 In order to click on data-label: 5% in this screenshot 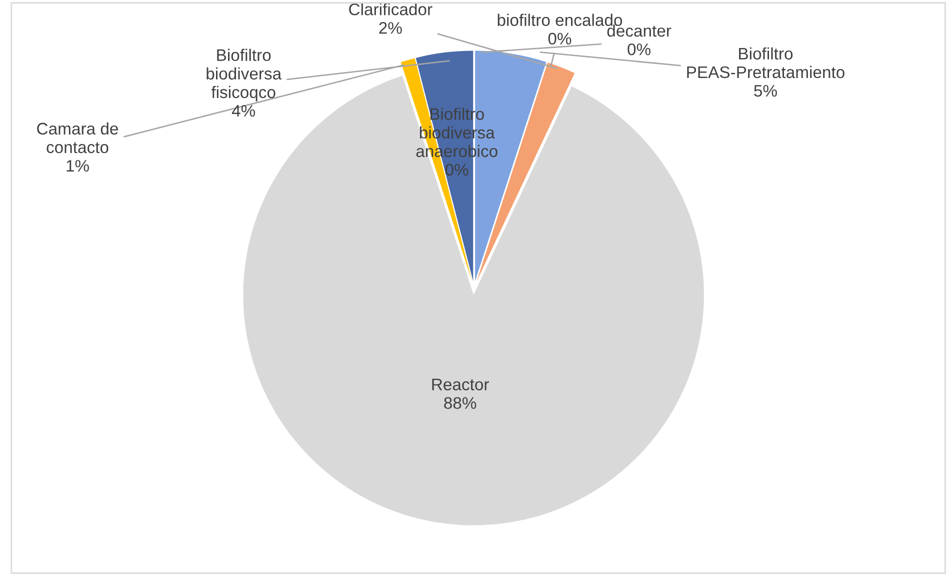, I will do `click(765, 90)`.